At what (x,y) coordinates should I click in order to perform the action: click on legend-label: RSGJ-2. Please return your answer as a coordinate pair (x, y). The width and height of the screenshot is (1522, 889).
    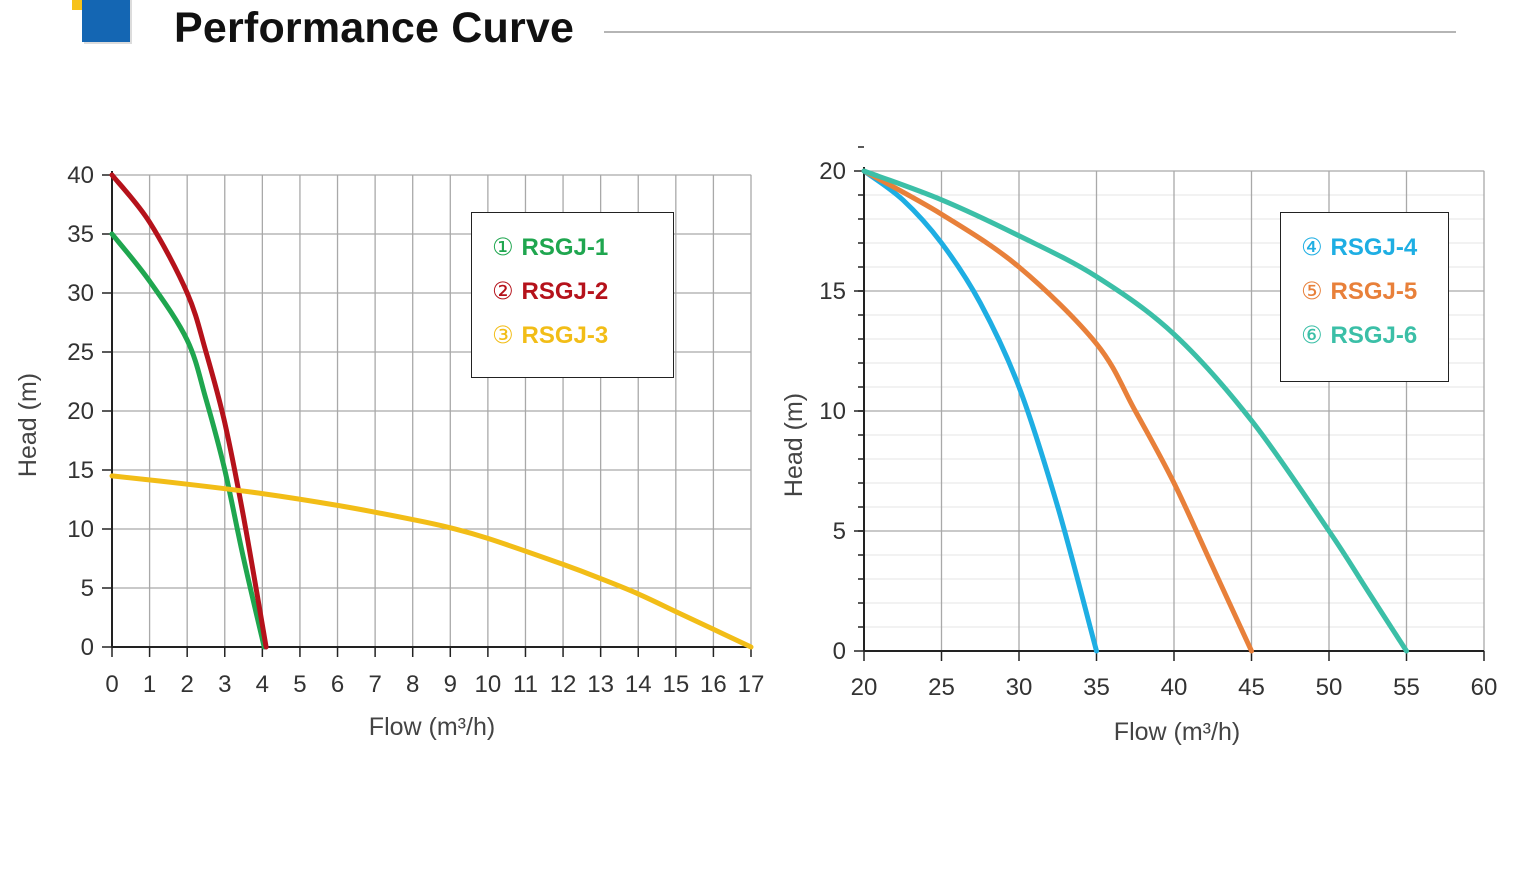
    Looking at the image, I should click on (565, 291).